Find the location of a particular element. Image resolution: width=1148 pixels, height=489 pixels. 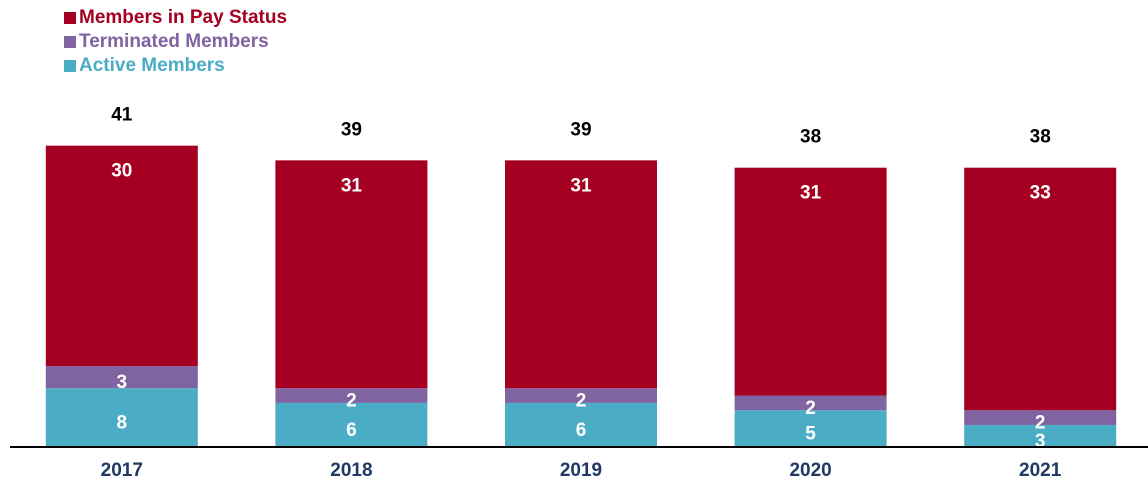

value-label: 30 is located at coordinates (121, 171).